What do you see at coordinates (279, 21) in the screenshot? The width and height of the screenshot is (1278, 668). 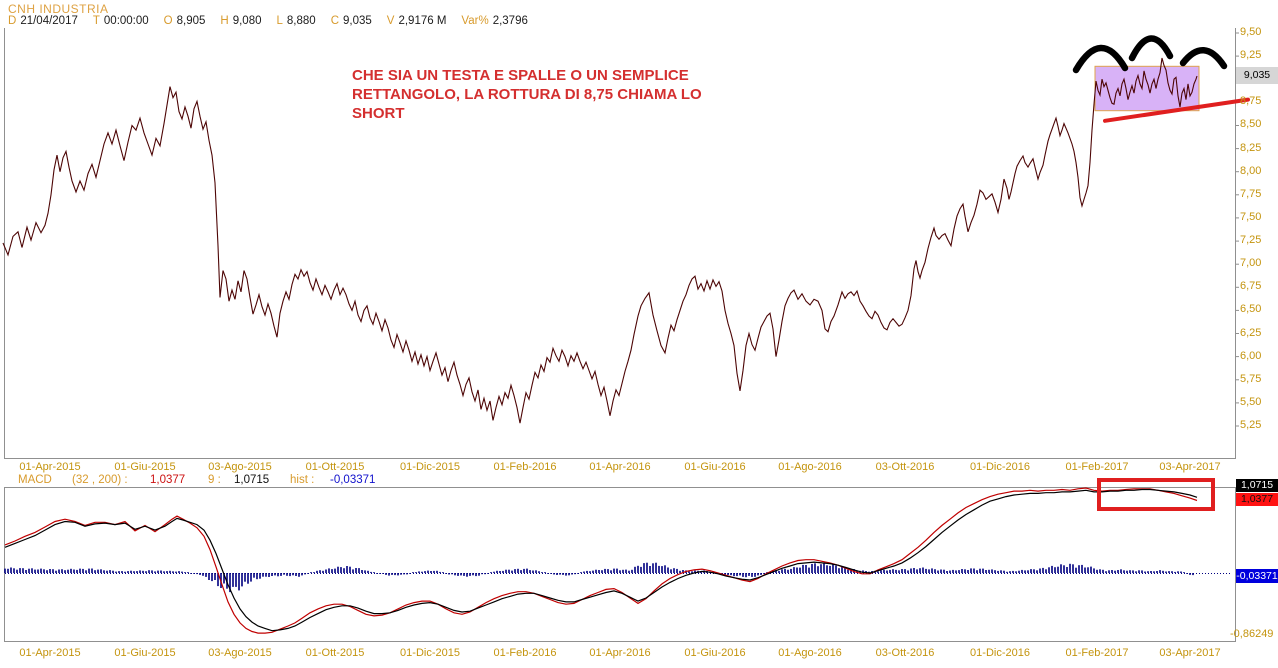 I see `ohlc-field-label: L` at bounding box center [279, 21].